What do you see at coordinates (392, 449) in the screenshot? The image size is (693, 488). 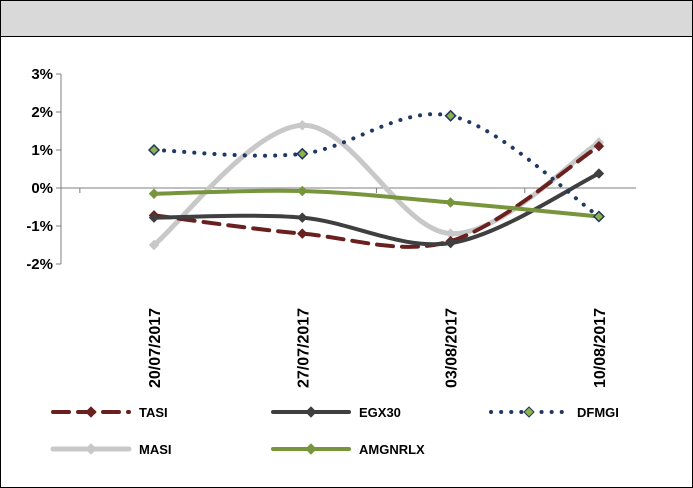 I see `legend-label-amgnrlx: AMGNRLX` at bounding box center [392, 449].